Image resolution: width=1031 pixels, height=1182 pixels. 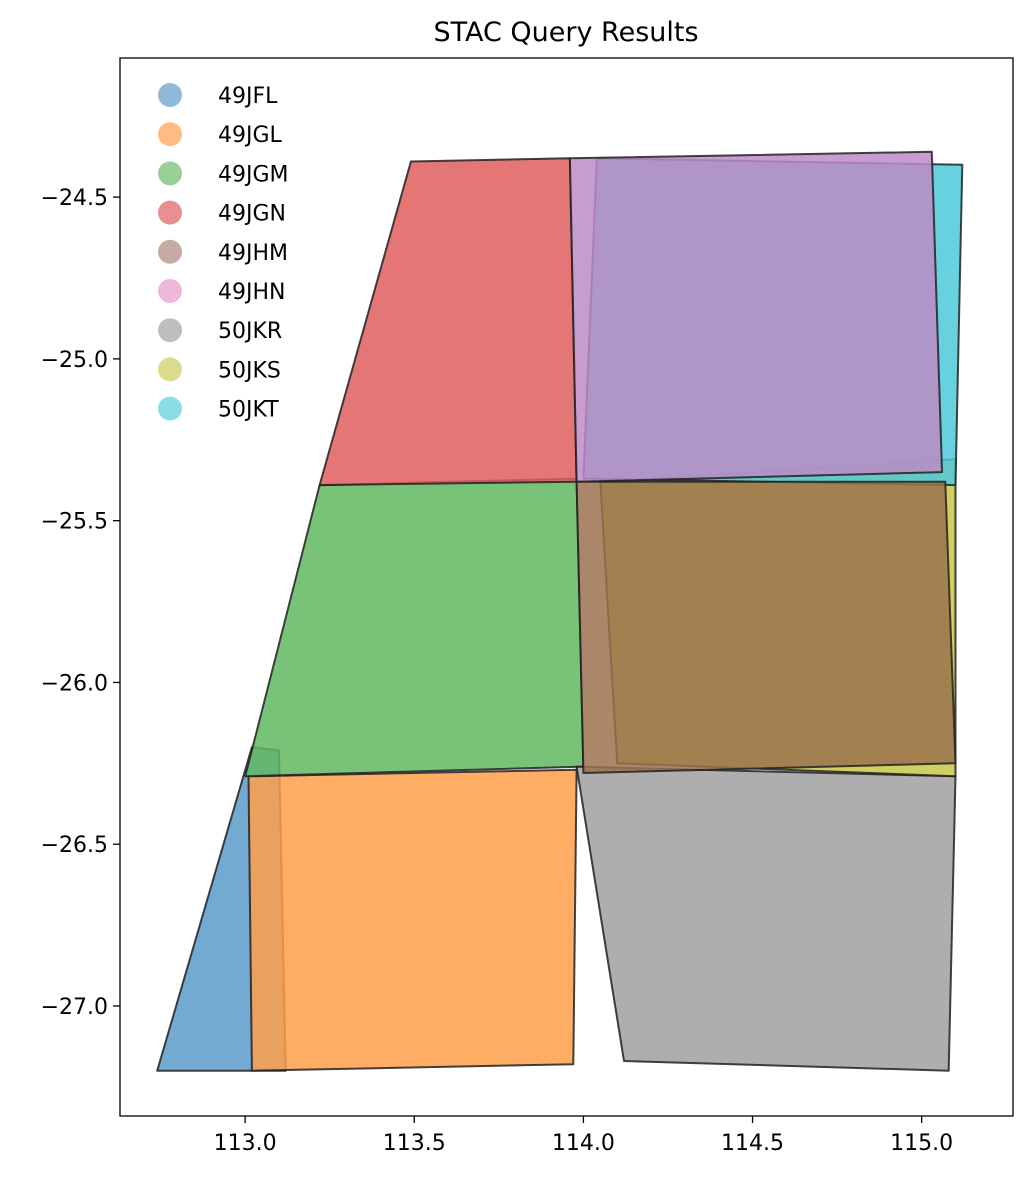 I want to click on x-tick-label: 113.5, so click(x=414, y=1143).